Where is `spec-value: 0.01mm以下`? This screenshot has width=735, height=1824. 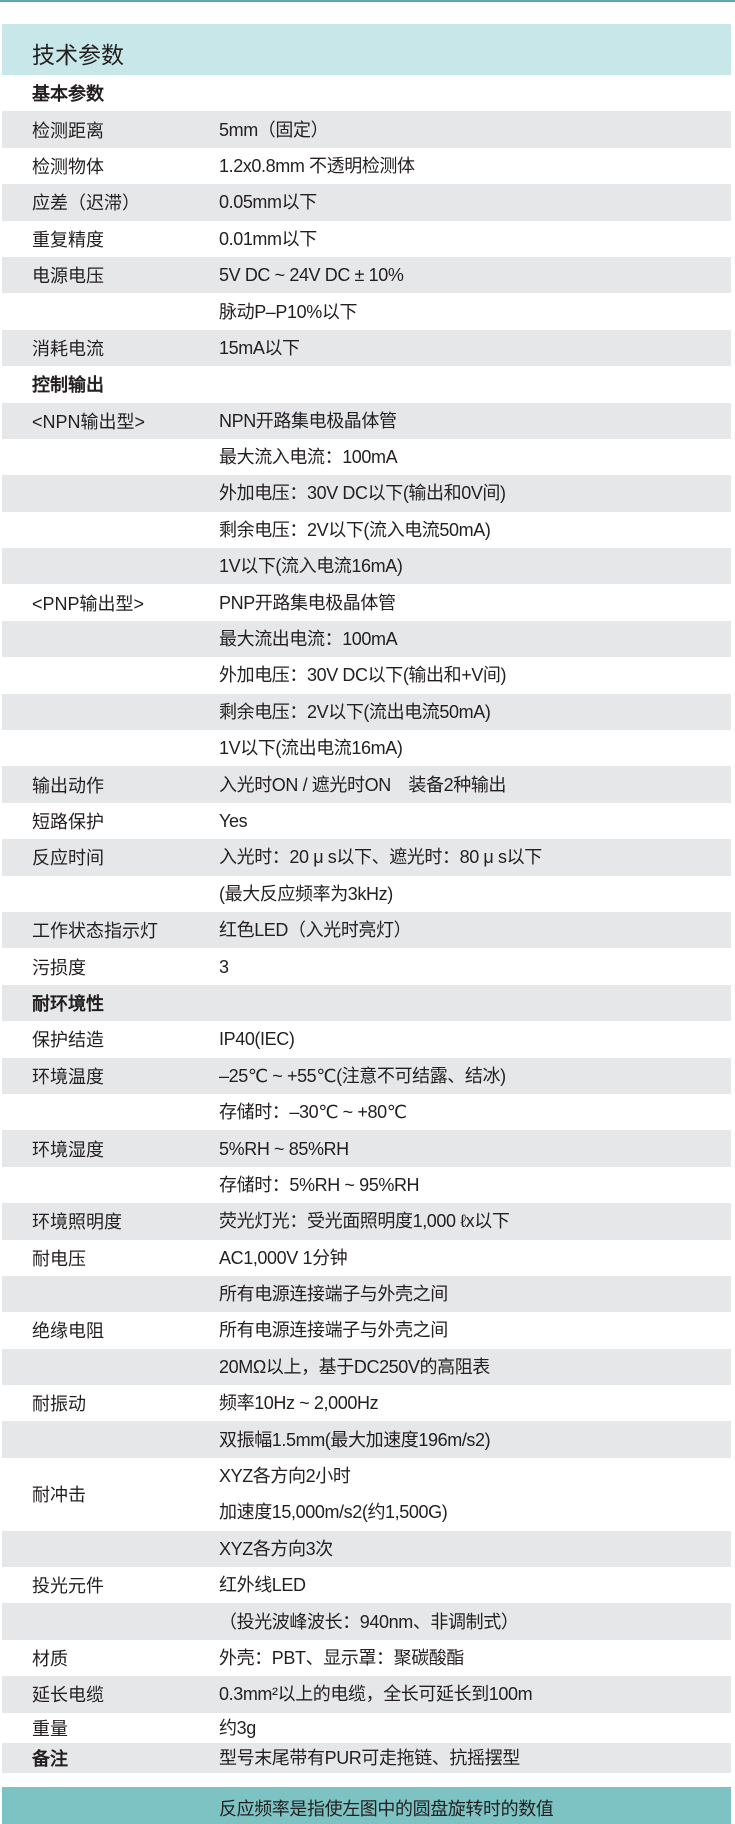
spec-value: 0.01mm以下 is located at coordinates (268, 239).